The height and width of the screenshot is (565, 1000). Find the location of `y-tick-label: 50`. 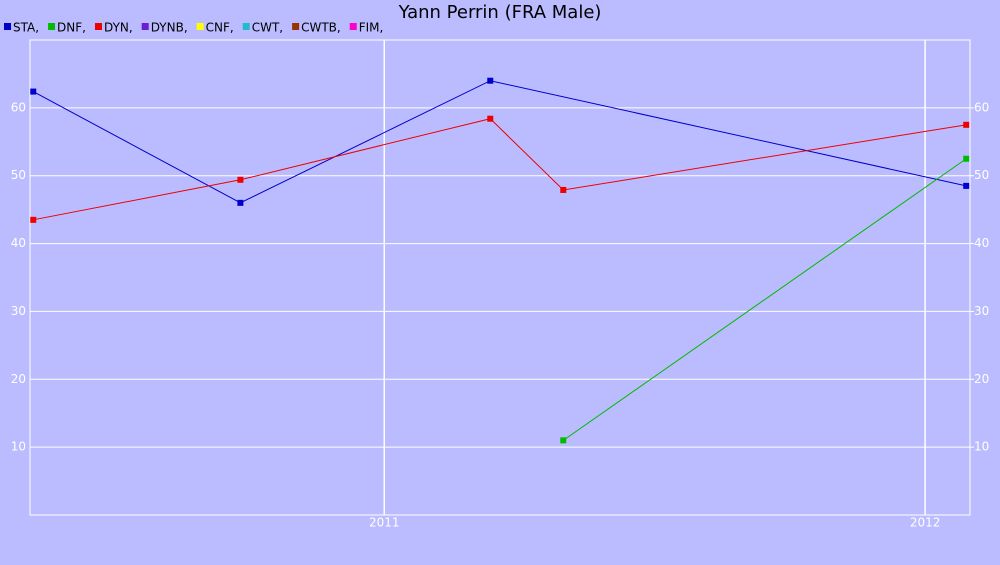

y-tick-label: 50 is located at coordinates (18, 175).